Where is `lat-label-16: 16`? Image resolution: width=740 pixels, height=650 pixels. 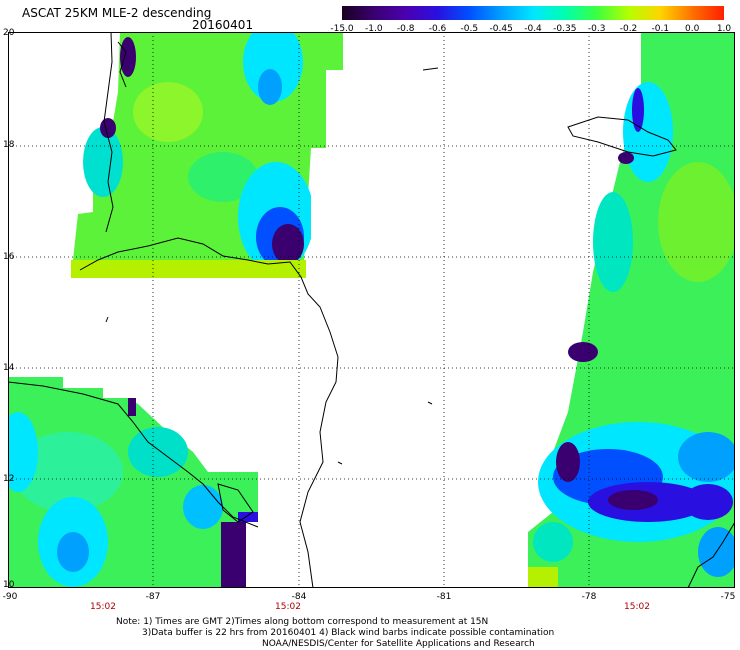 lat-label-16: 16 is located at coordinates (9, 257).